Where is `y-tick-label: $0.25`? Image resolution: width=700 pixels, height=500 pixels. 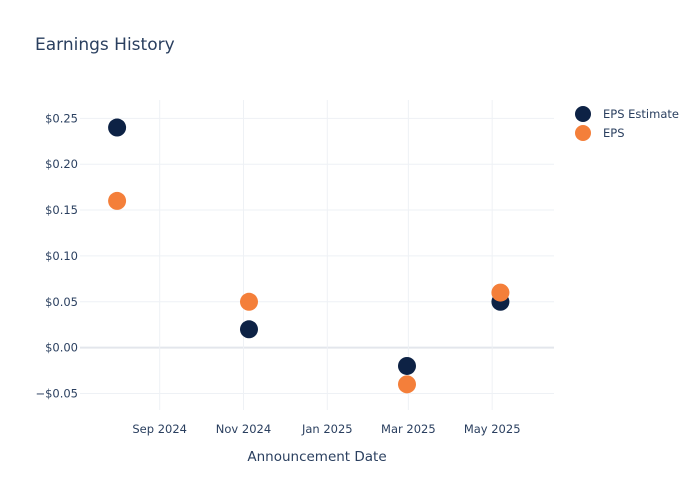 y-tick-label: $0.25 is located at coordinates (61, 118).